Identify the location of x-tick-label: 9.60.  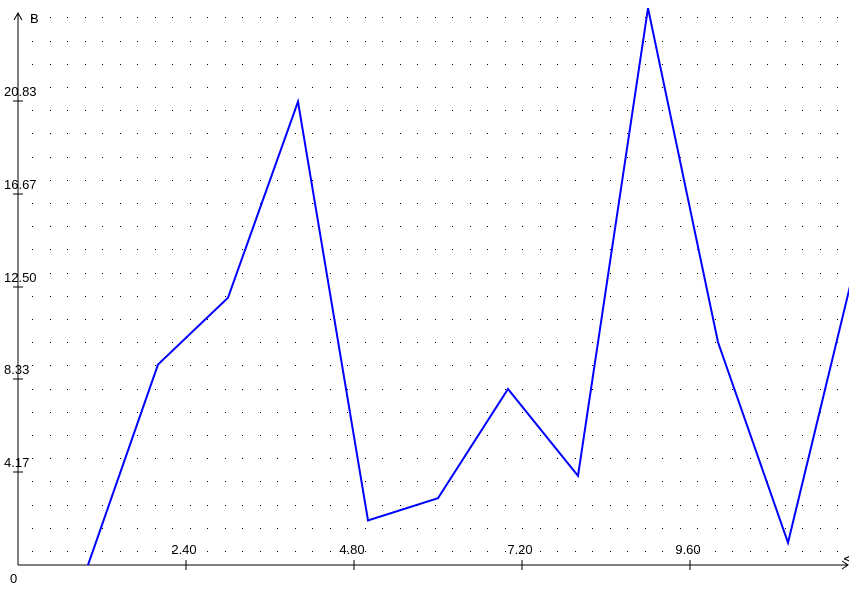
(687, 549).